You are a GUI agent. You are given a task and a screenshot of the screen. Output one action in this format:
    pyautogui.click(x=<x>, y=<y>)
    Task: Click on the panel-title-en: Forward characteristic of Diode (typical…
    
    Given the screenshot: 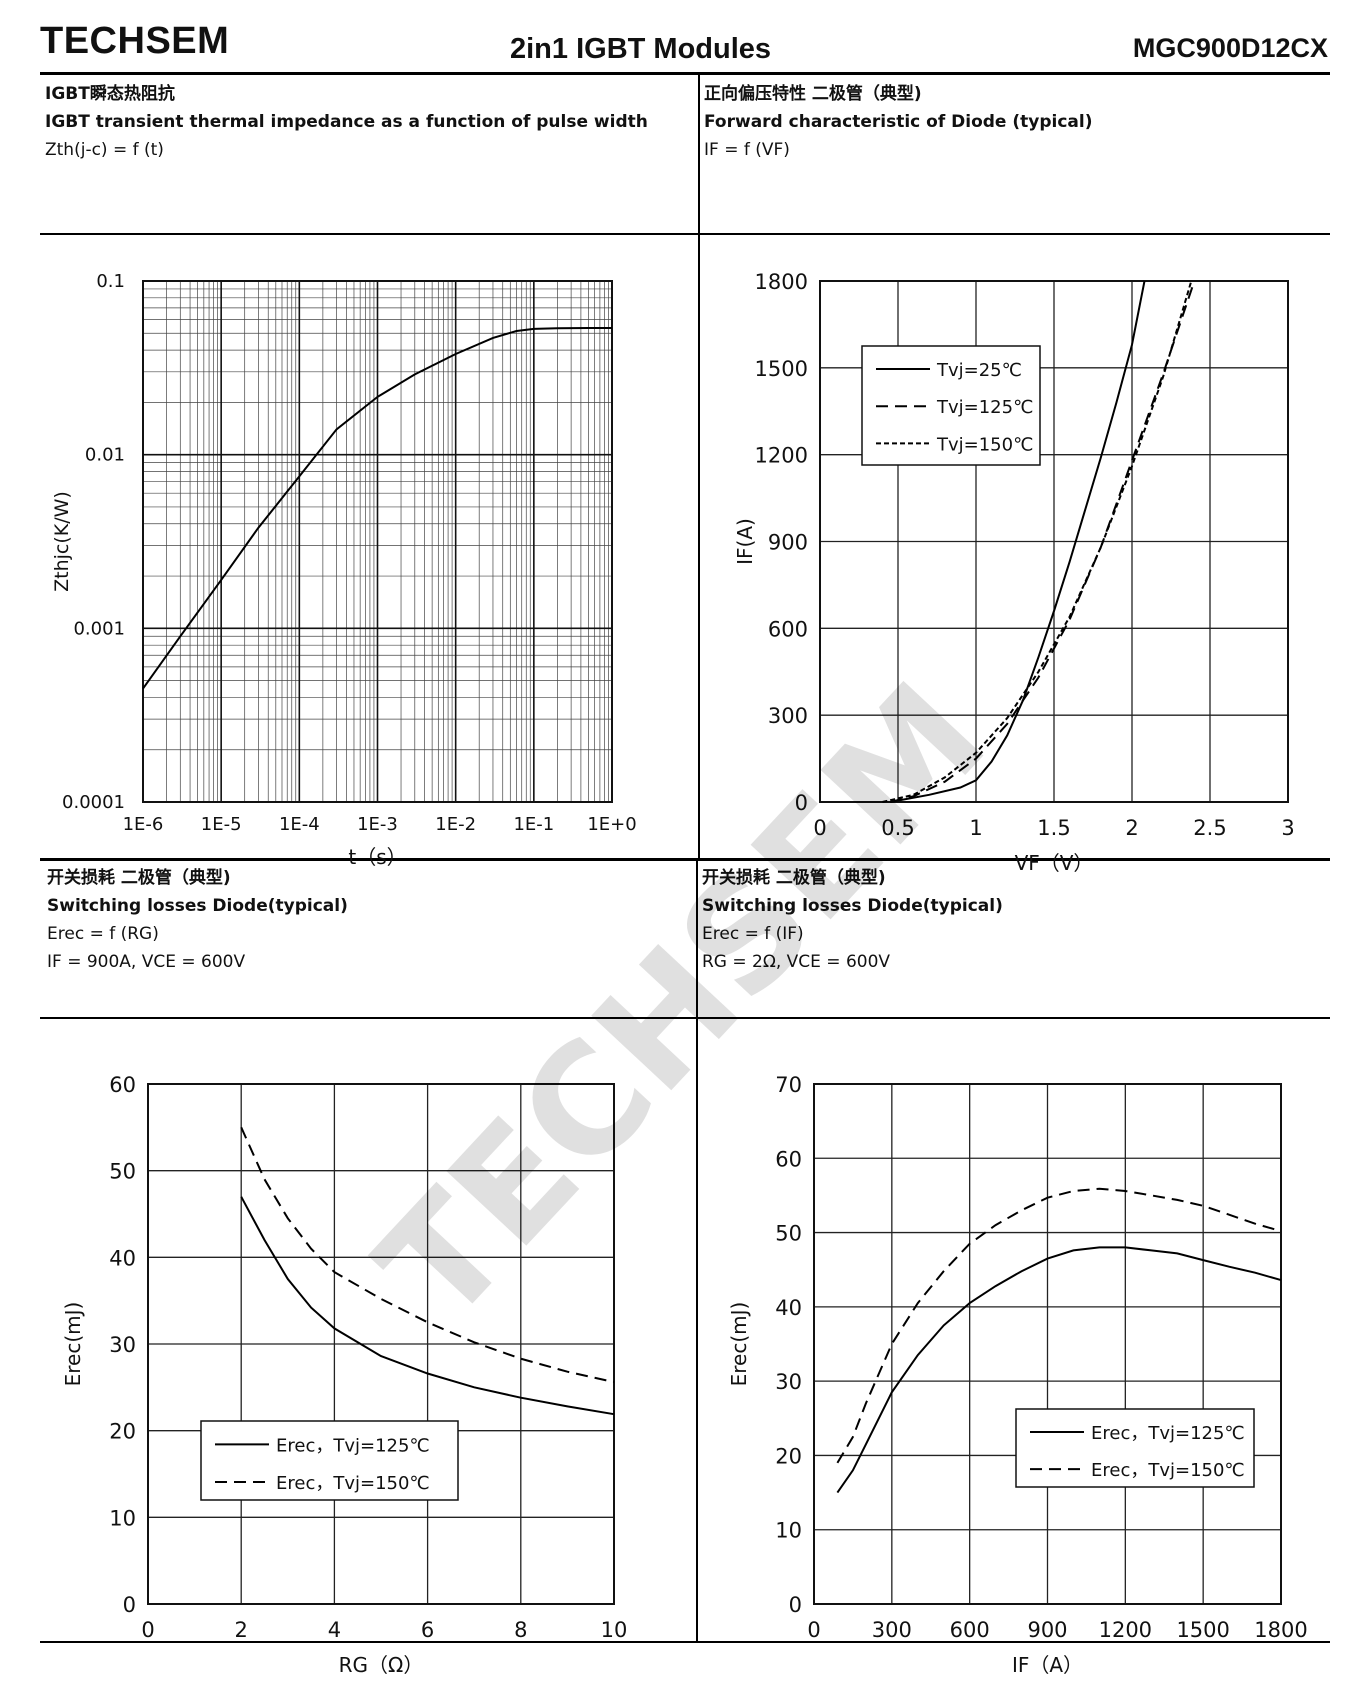 What is the action you would take?
    pyautogui.click(x=898, y=122)
    